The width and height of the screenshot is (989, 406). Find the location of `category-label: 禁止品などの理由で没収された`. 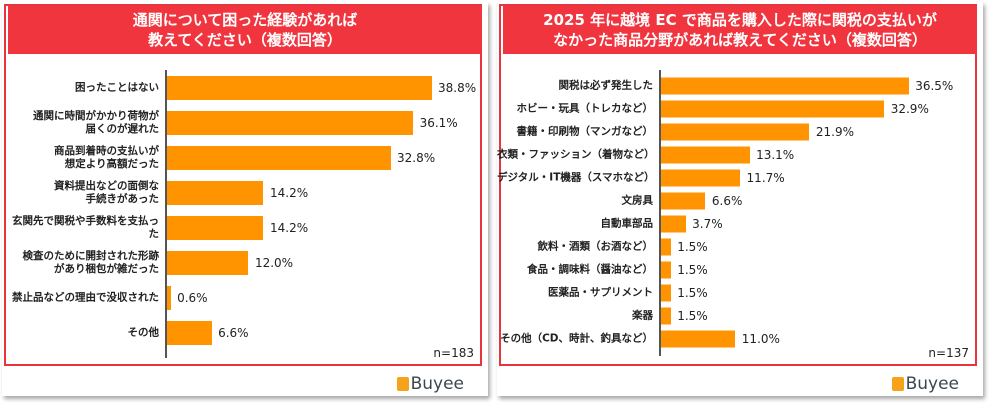

category-label: 禁止品などの理由で没収された is located at coordinates (85, 298).